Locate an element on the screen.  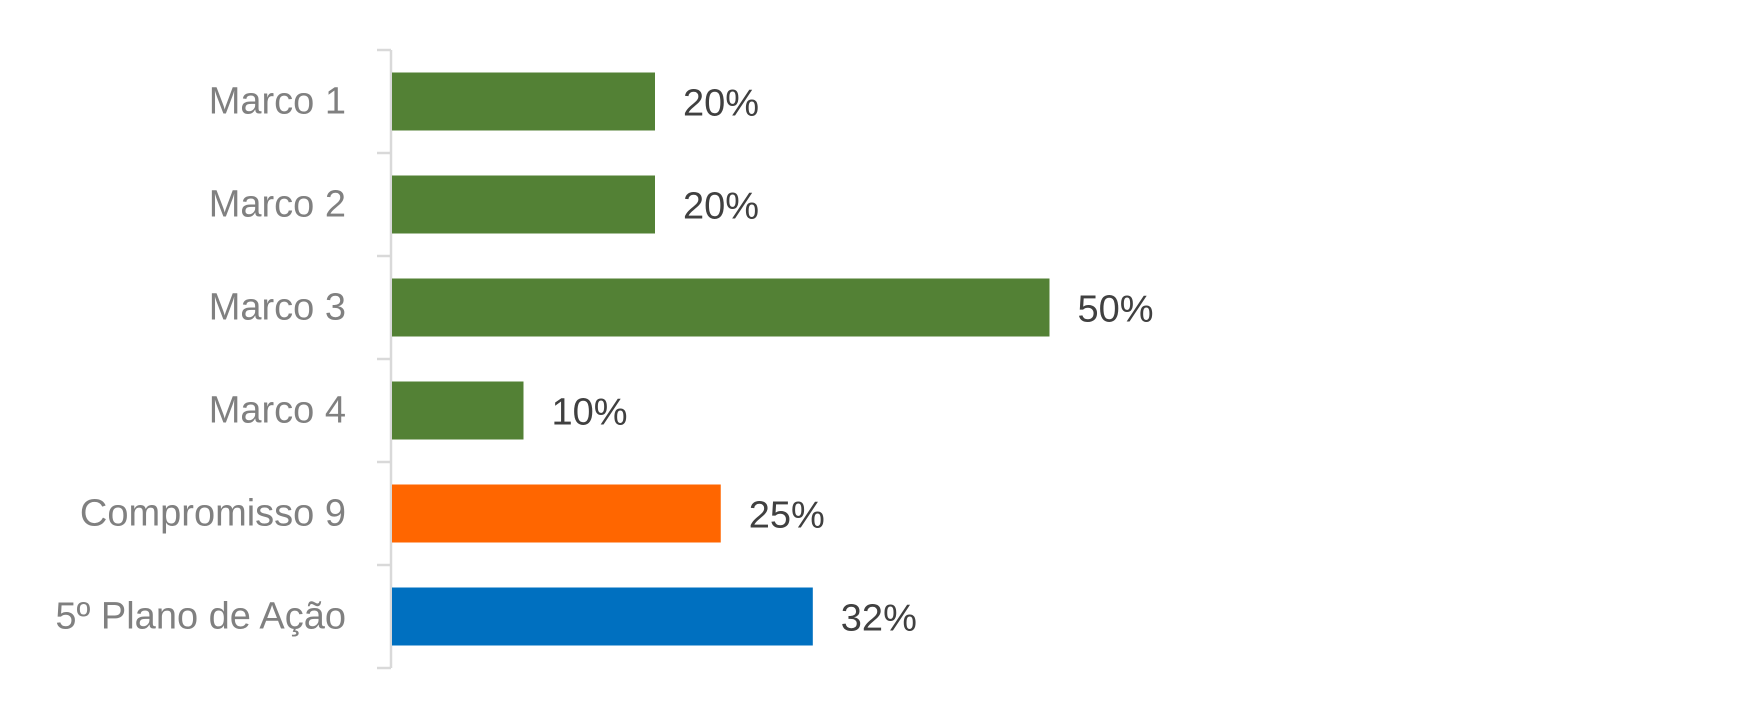
category-label-3: Marco 3 is located at coordinates (277, 308).